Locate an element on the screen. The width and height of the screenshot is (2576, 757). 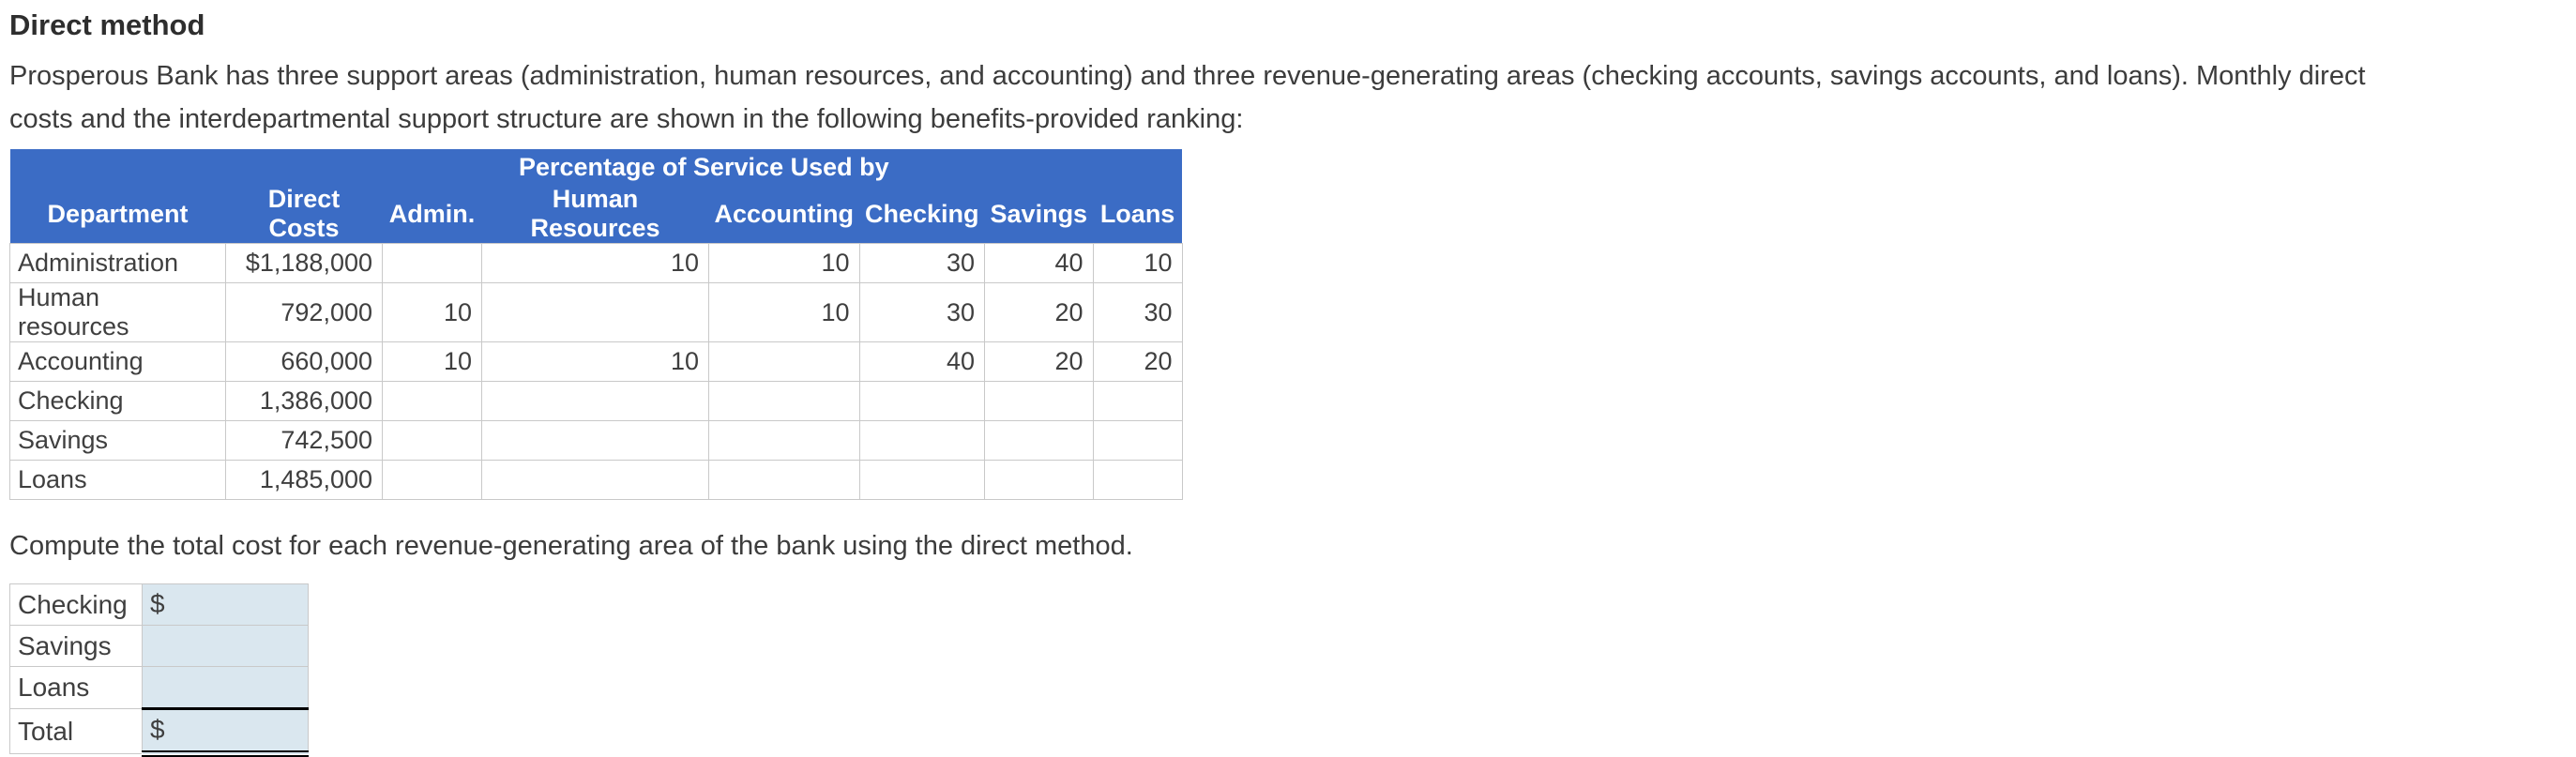
answer-row-total: Total $ is located at coordinates (159, 732).